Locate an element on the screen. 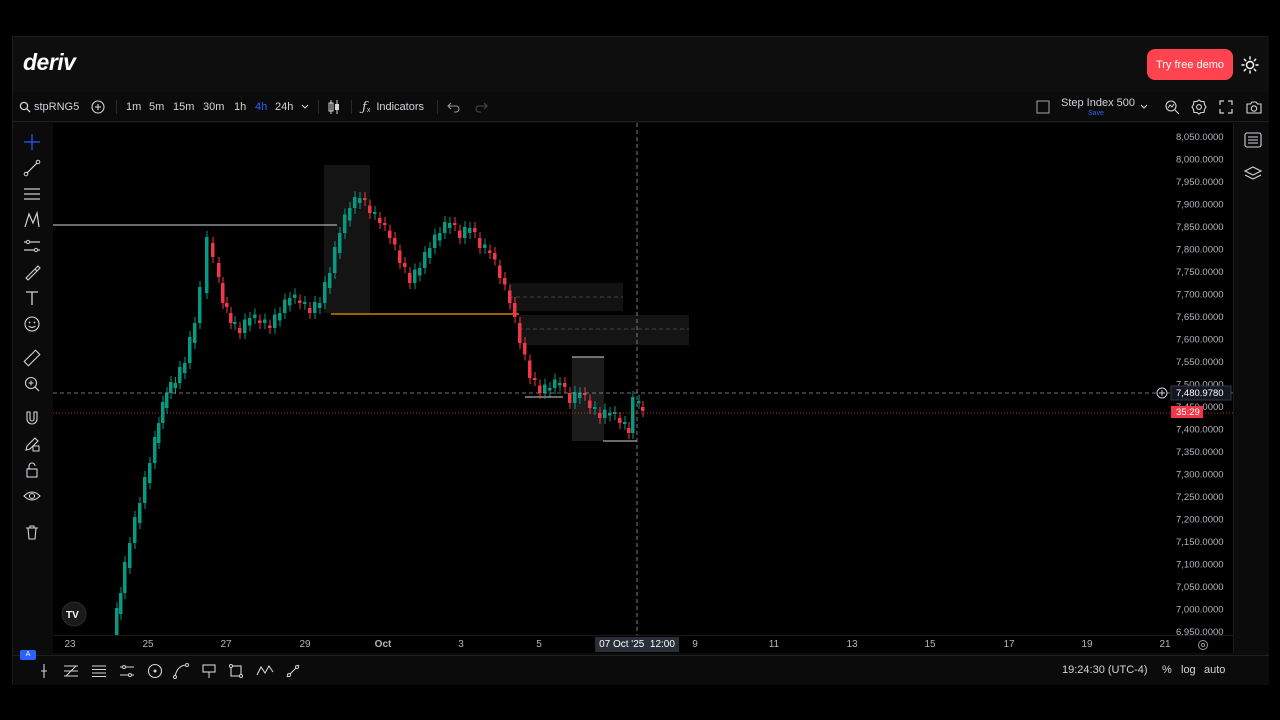 Image resolution: width=1280 pixels, height=720 pixels. y-tick-label: 7,350.0000 is located at coordinates (1200, 452).